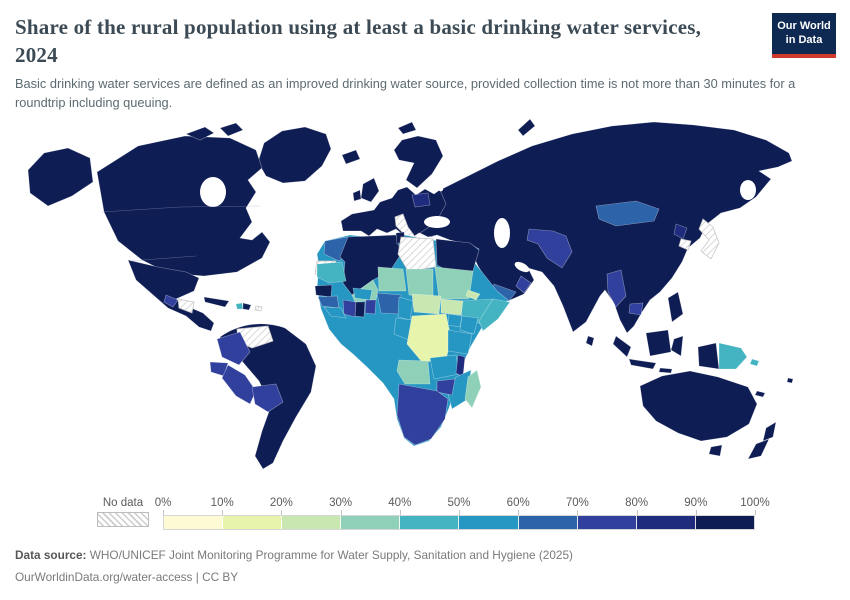 The image size is (850, 600). Describe the element at coordinates (642, 364) in the screenshot. I see `country-java` at that location.